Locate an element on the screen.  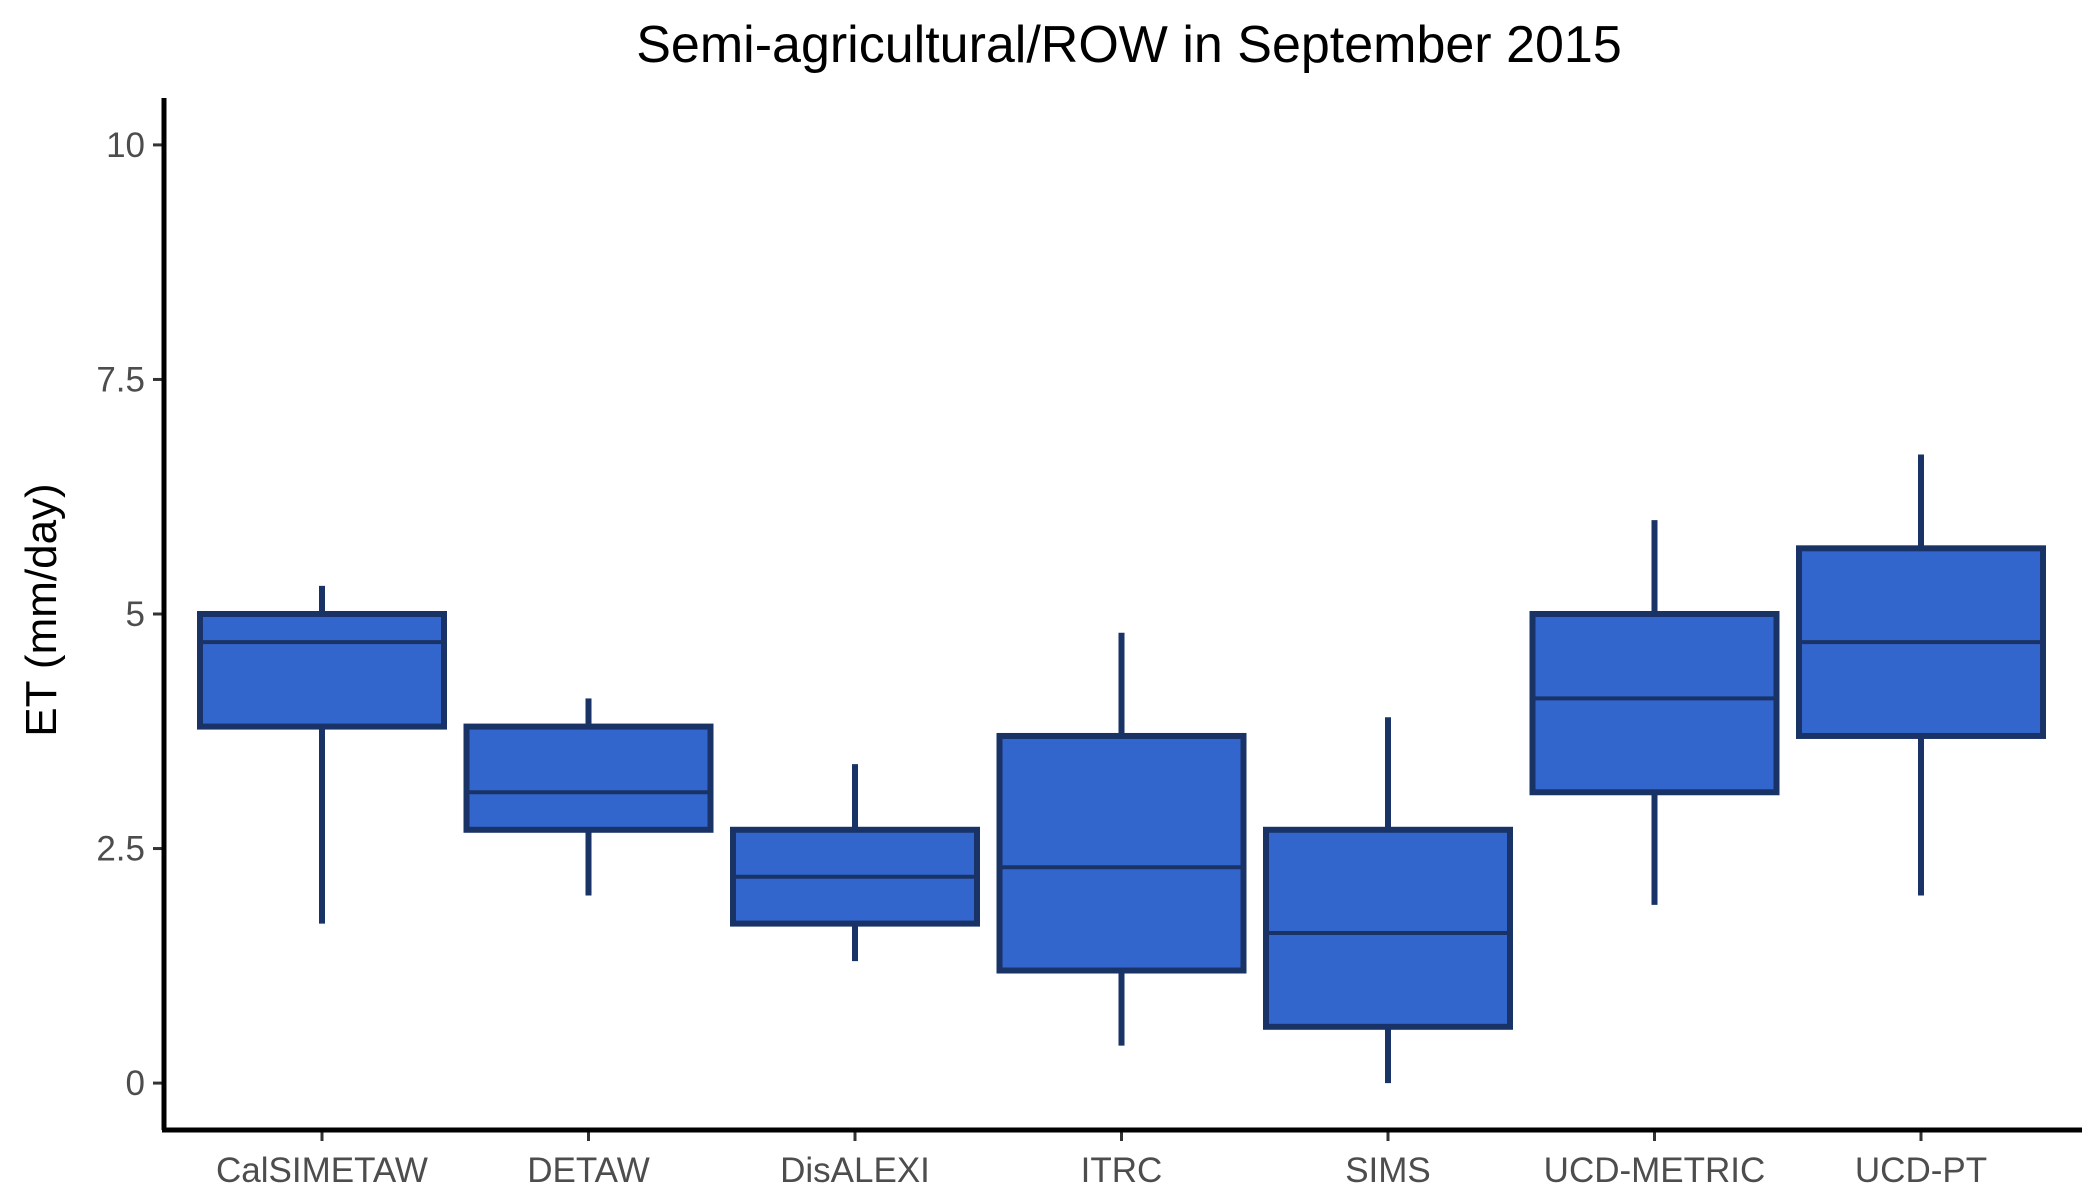
box-itrc is located at coordinates (1121, 839).